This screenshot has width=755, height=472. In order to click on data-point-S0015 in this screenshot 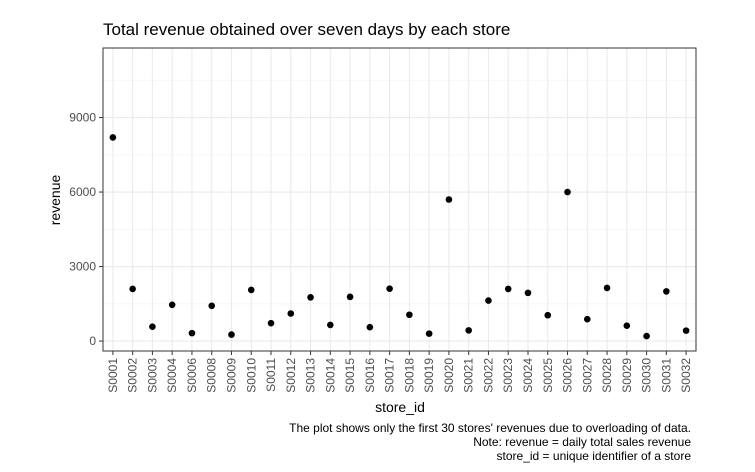, I will do `click(350, 297)`.